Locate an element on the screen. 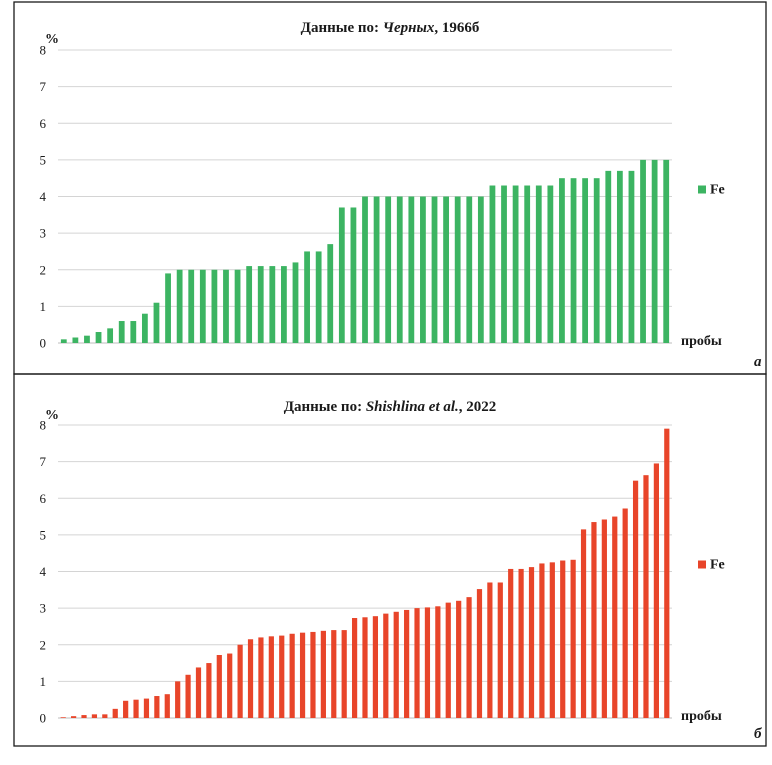  chart-title: Данные по: Черных, 1966б is located at coordinates (390, 28).